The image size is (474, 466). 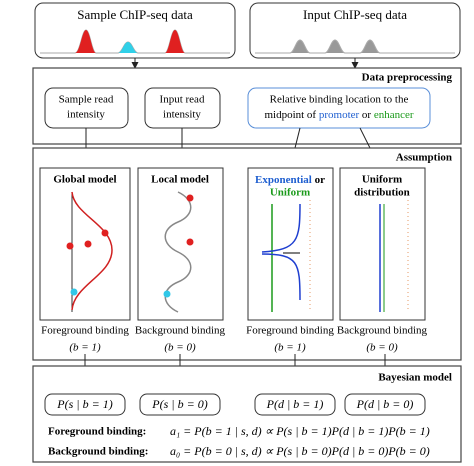 I want to click on input-signal, so click(x=355, y=46).